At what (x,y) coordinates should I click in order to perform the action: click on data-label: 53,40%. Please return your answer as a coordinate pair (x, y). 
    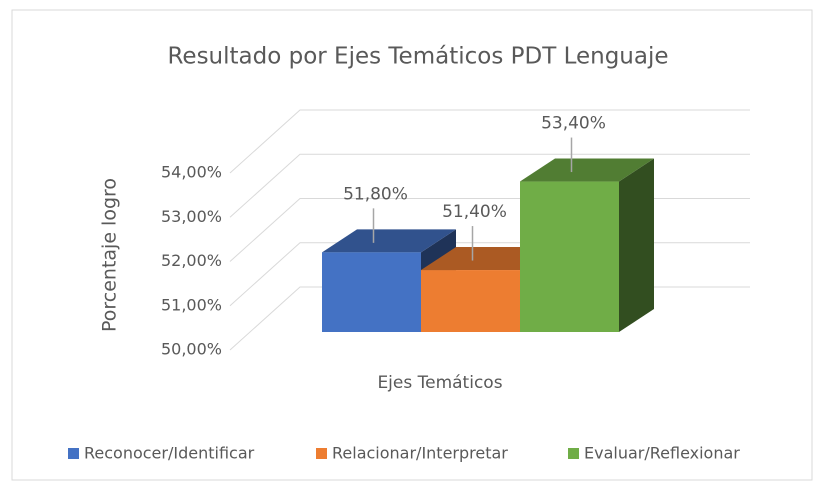
    Looking at the image, I should click on (573, 124).